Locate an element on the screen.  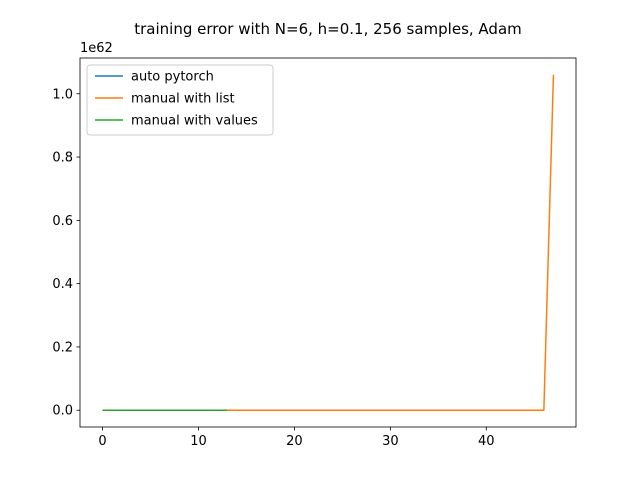
y-tick-label: 0.6 is located at coordinates (62, 221).